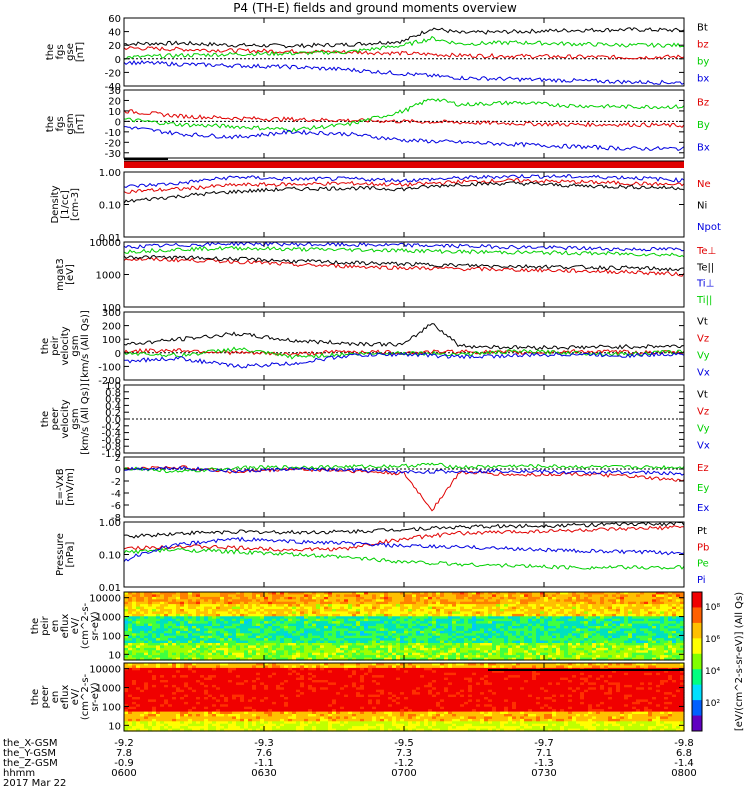  I want to click on y-tick-label: 10, so click(114, 655).